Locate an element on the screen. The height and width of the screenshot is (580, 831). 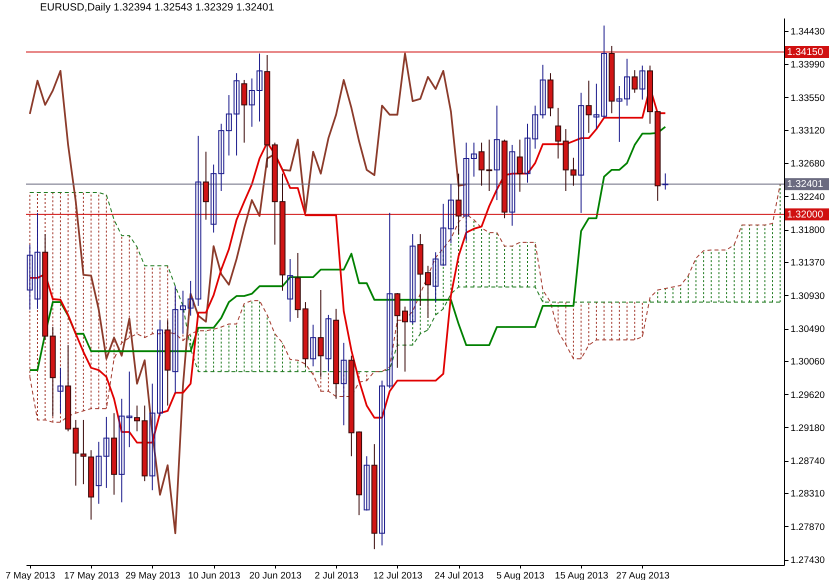
y-tick-label: 1.33120 is located at coordinates (807, 130).